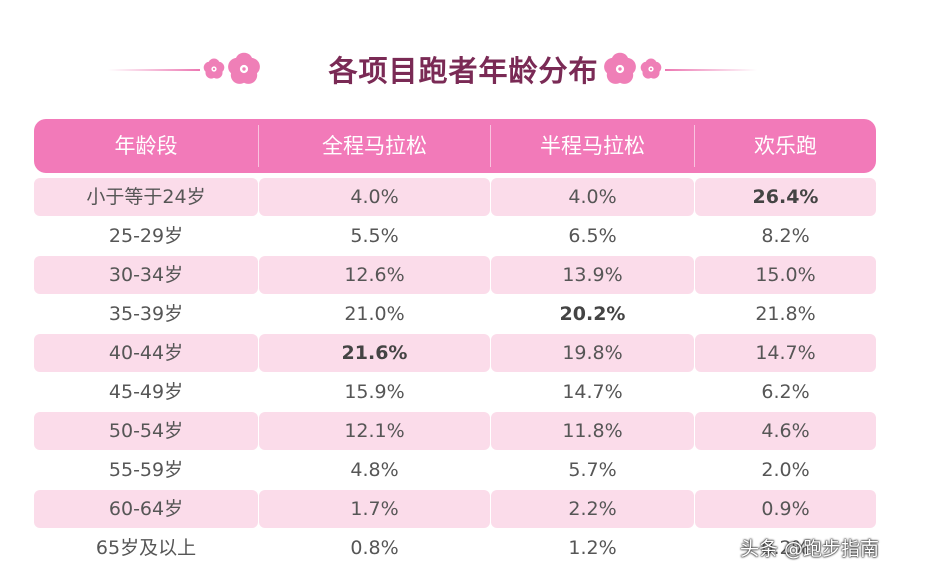 The height and width of the screenshot is (581, 927). I want to click on cell-age-group: 25-29岁, so click(146, 236).